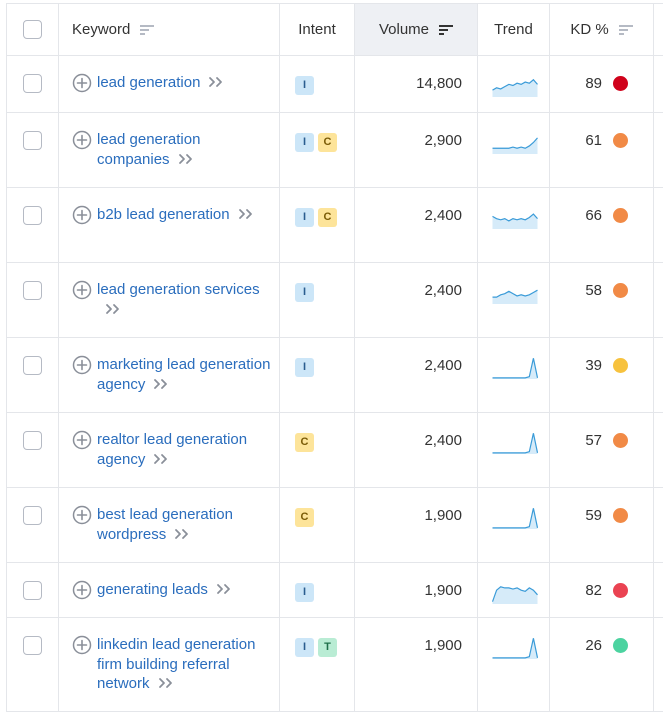 Image resolution: width=663 pixels, height=712 pixels. What do you see at coordinates (515, 146) in the screenshot?
I see `trend-area` at bounding box center [515, 146].